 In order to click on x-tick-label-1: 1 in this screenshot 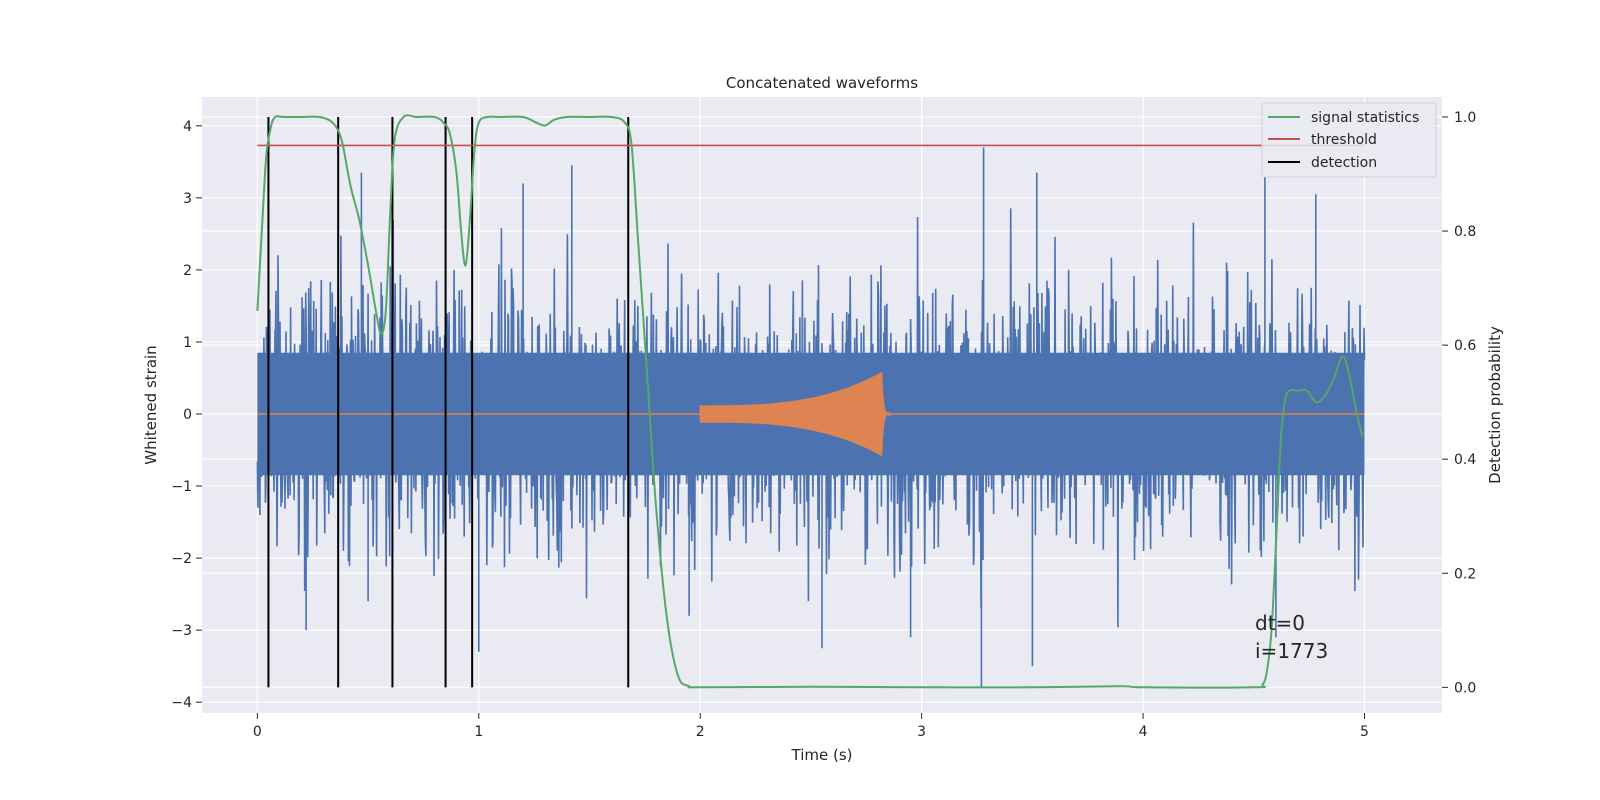, I will do `click(478, 732)`.